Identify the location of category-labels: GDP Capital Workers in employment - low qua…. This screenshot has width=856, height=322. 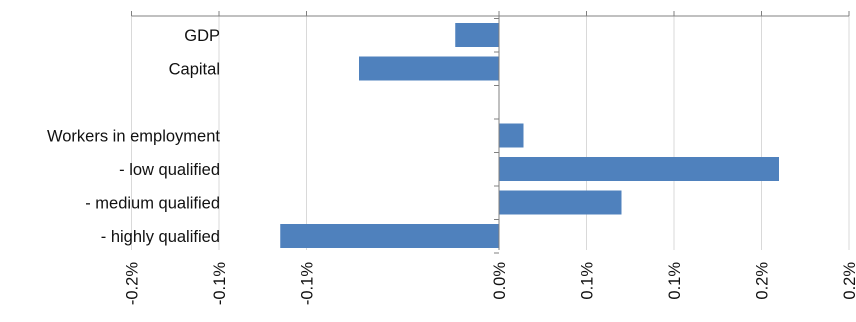
(133, 136).